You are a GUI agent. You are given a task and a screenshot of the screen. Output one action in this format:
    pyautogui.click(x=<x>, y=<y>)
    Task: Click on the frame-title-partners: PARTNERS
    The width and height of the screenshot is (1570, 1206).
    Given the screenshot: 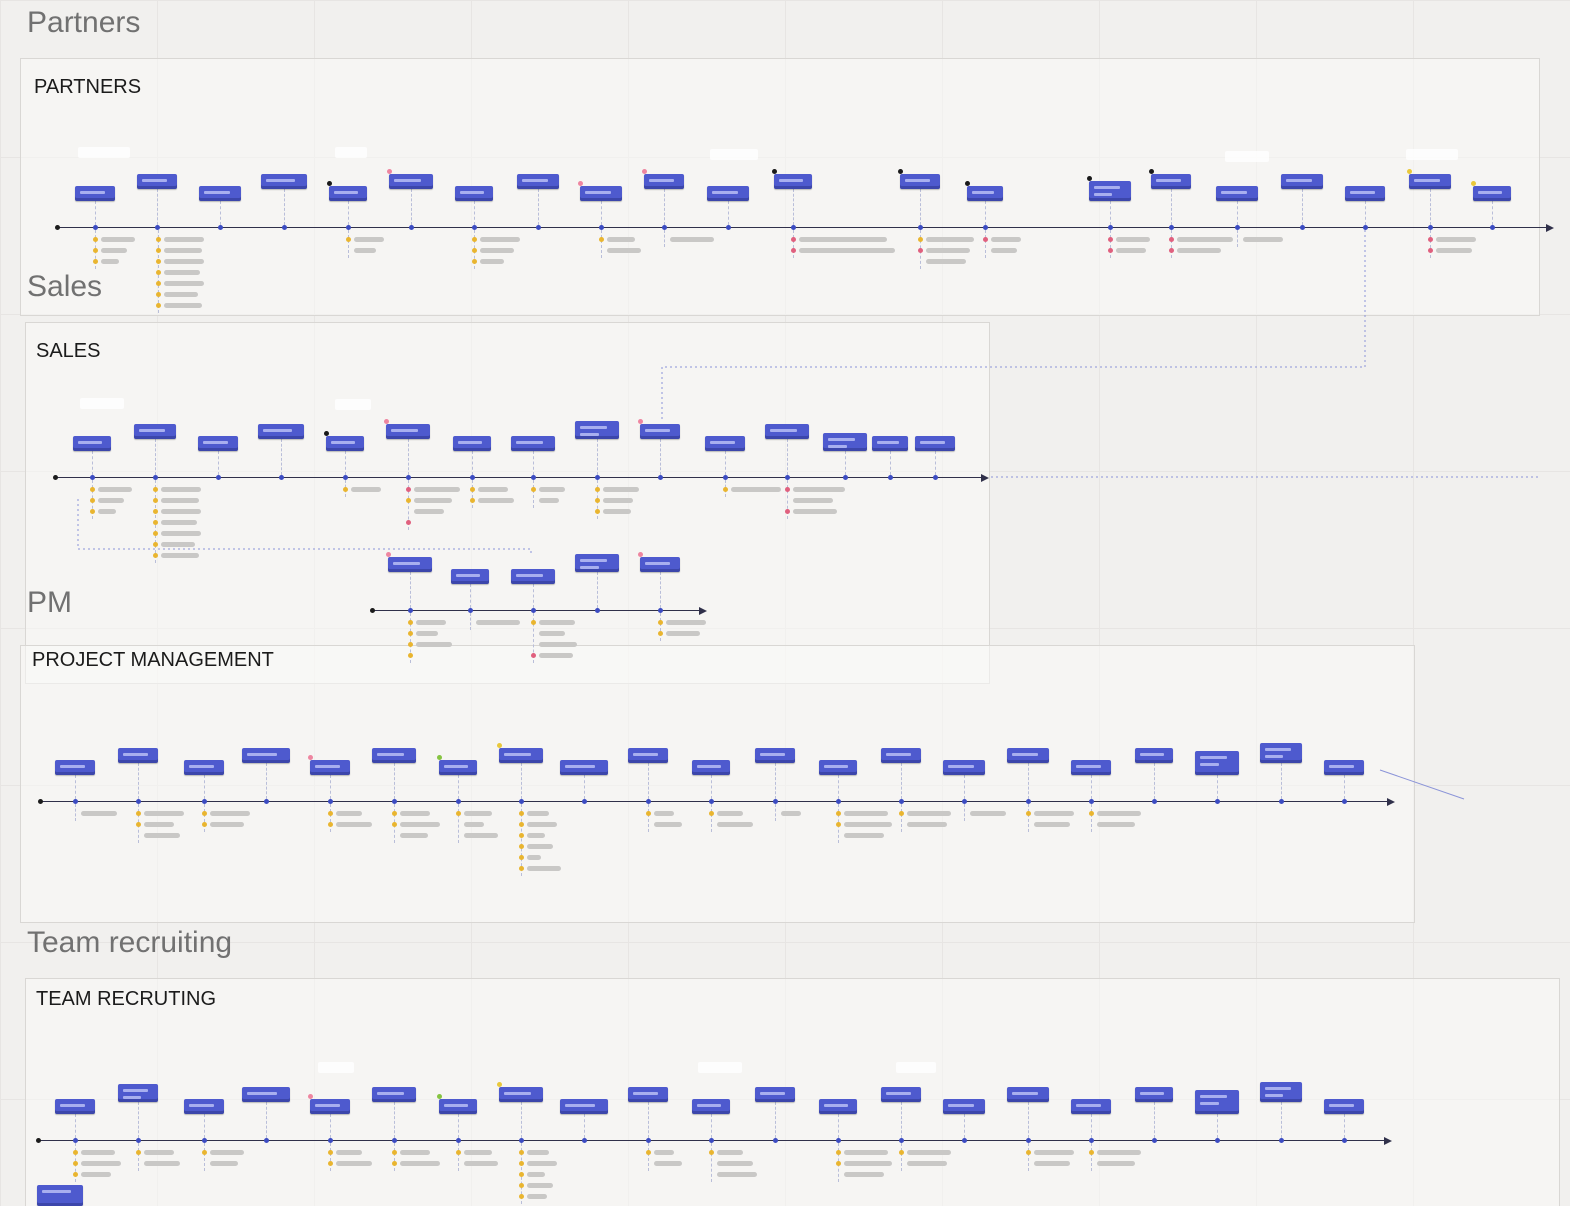 What is the action you would take?
    pyautogui.click(x=88, y=87)
    